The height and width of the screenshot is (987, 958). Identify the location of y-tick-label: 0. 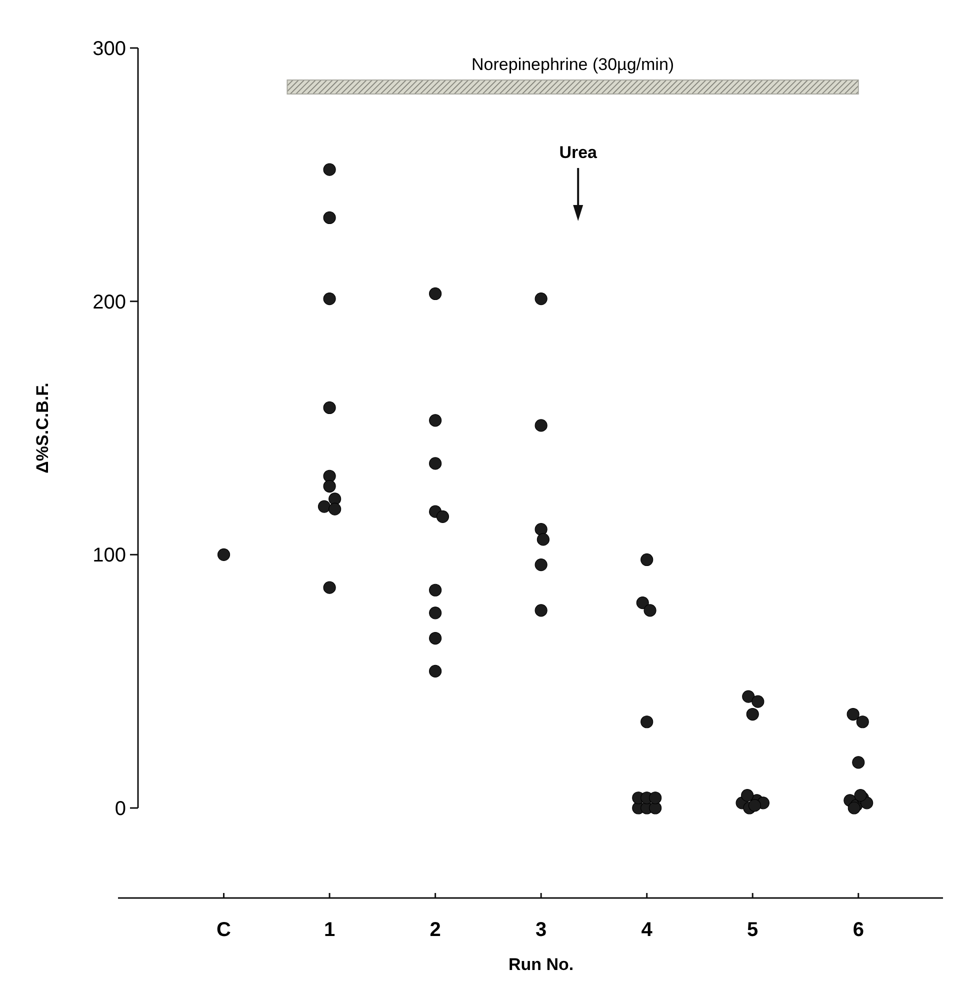
(120, 809).